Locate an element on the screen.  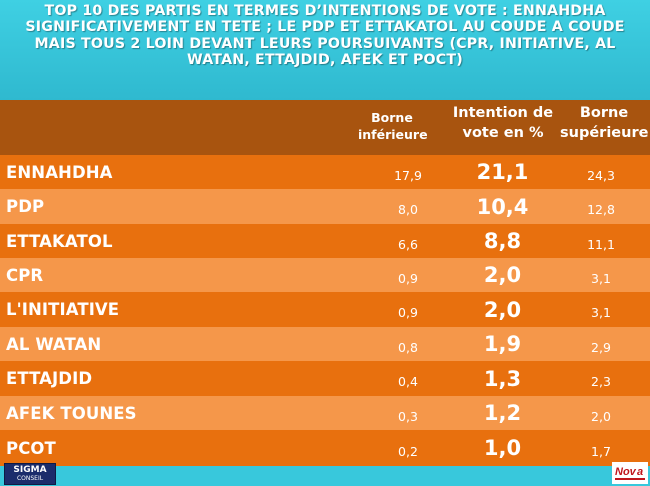
header-upper-bound: Borne supérieure is located at coordinates (604, 123).